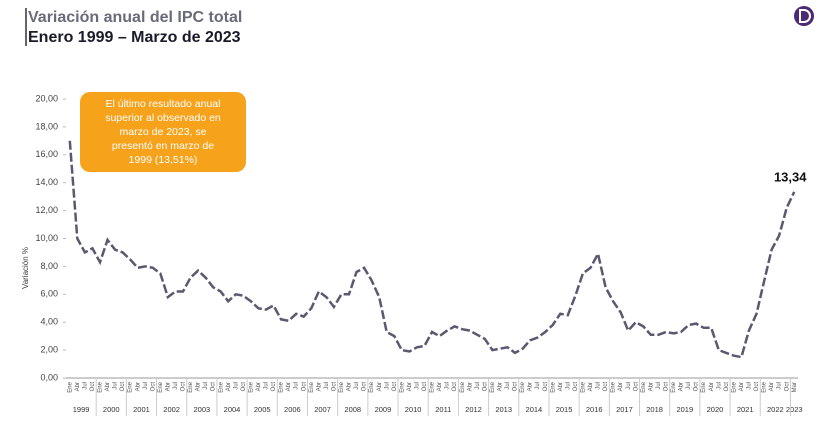 This screenshot has height=421, width=825. What do you see at coordinates (49, 294) in the screenshot?
I see `y-tick-label: 6,00` at bounding box center [49, 294].